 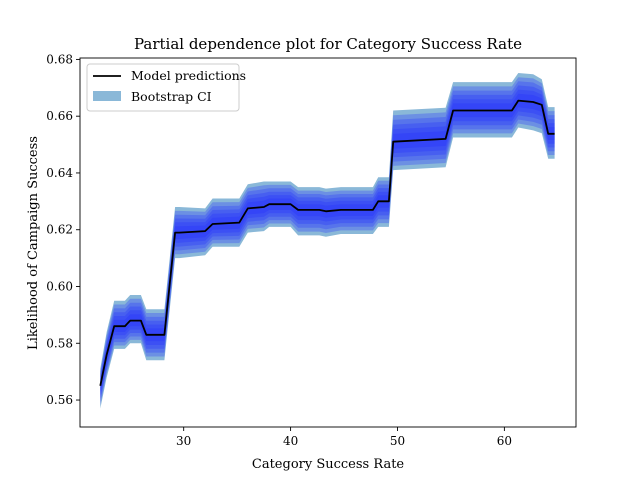 I want to click on x-tick-label: 60, so click(x=504, y=441).